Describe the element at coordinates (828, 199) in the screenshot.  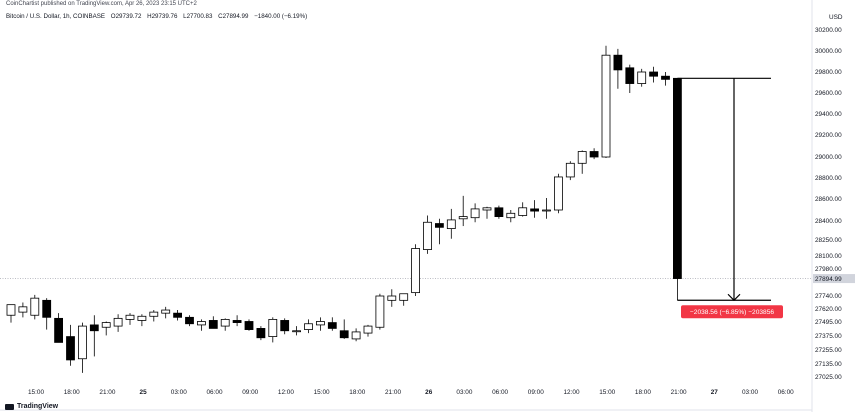
I see `price-tick-label: 28600.00` at that location.